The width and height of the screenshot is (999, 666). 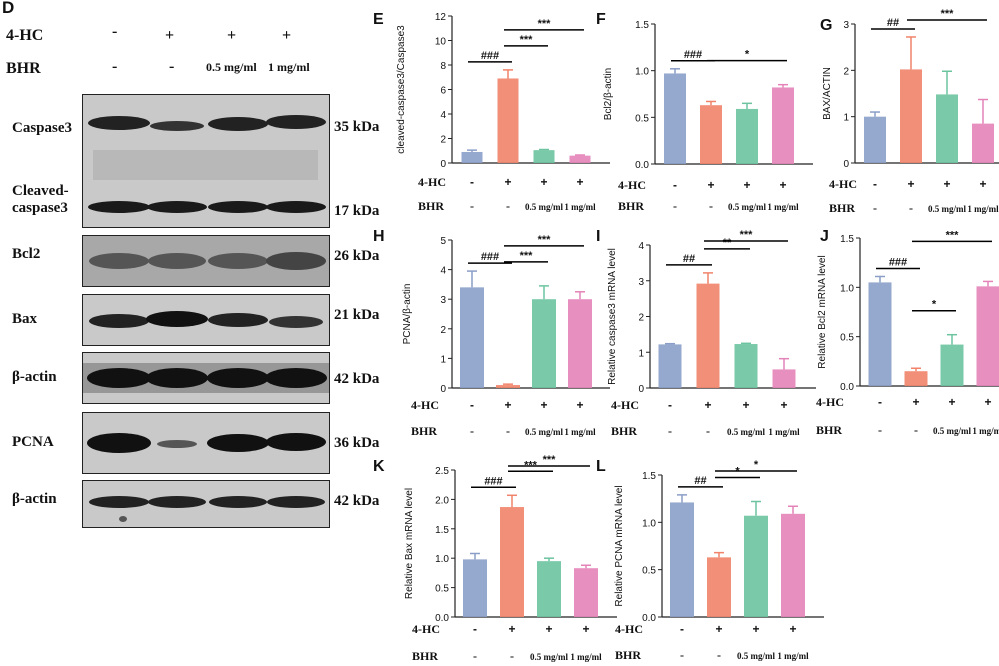 I want to click on y-tick-label: 1.0, so click(x=642, y=72).